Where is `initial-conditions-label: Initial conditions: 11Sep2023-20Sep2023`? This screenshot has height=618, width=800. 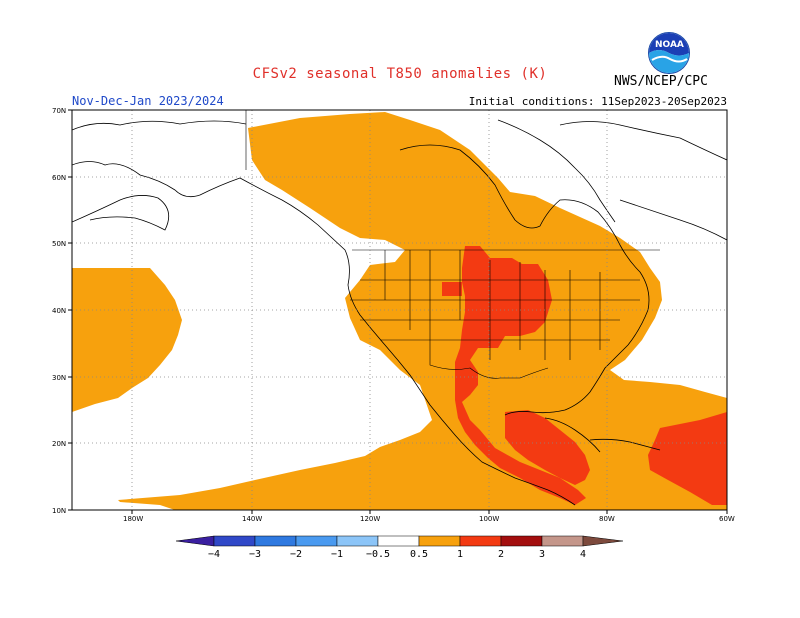
initial-conditions-label: Initial conditions: 11Sep2023-20Sep2023 is located at coordinates (597, 101).